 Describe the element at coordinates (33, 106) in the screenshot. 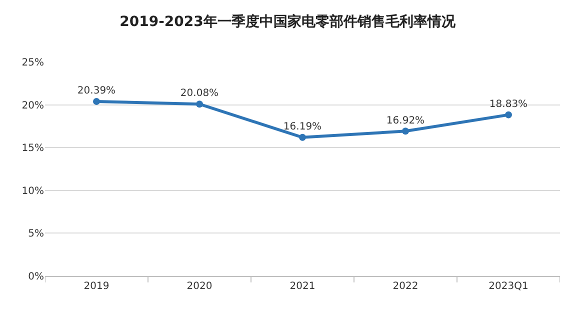

I see `y-tick-label: 20%` at that location.